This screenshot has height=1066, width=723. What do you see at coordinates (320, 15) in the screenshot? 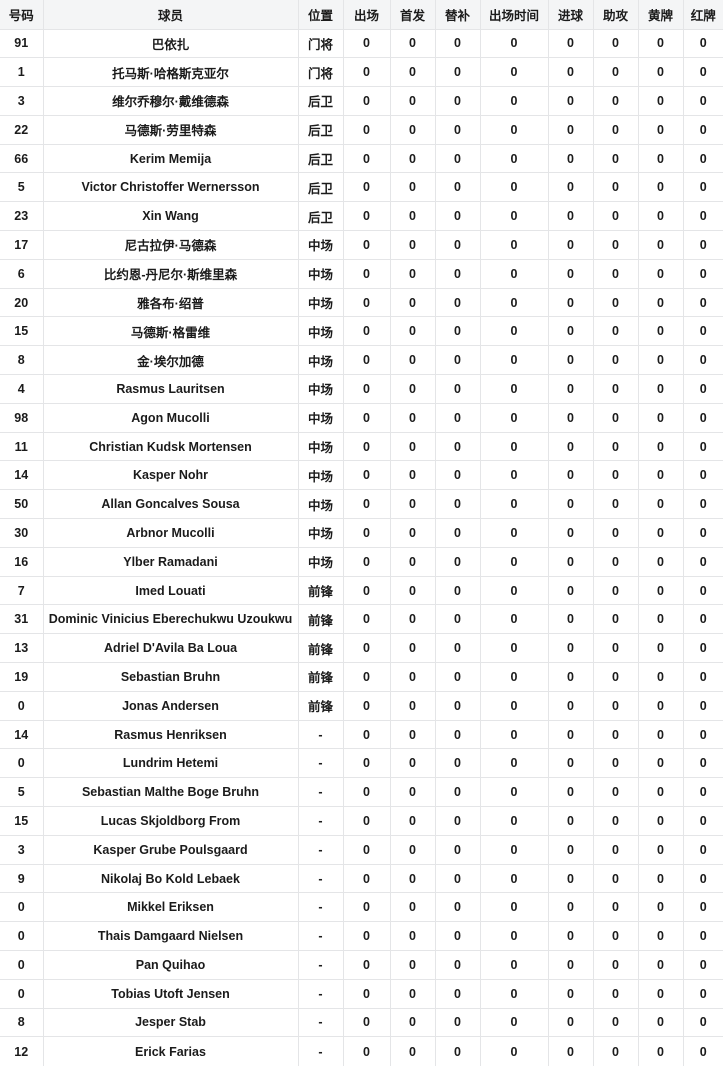
I see `column-header-2: 位置` at bounding box center [320, 15].